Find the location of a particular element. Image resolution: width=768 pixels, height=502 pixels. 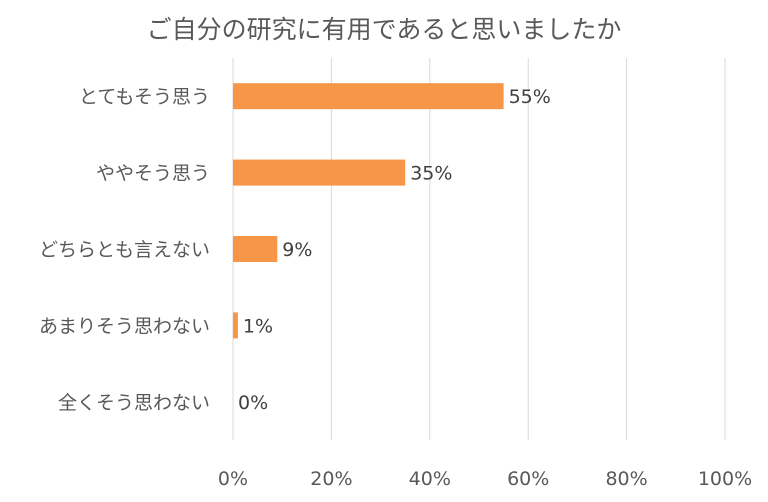

category-label: どちらとも言えない is located at coordinates (124, 250).